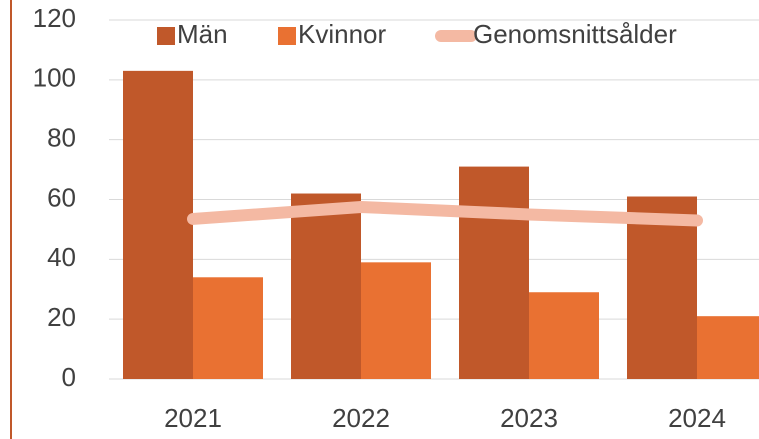 This screenshot has width=759, height=439. I want to click on line-series, so click(445, 213).